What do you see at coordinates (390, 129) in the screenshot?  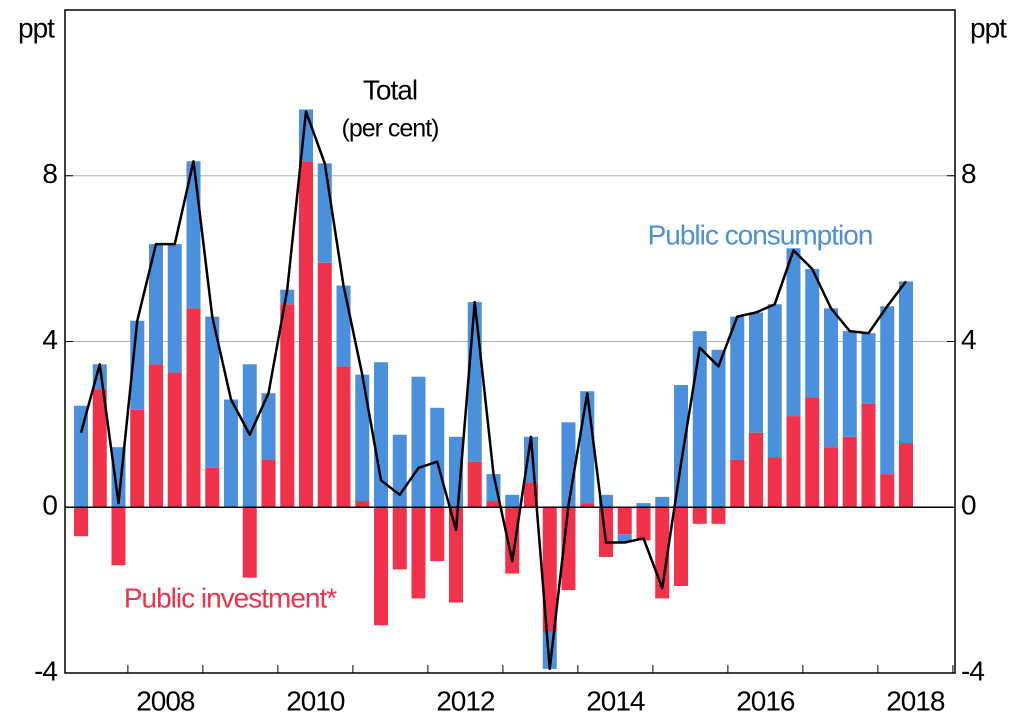 I see `annotation: (per cent)` at bounding box center [390, 129].